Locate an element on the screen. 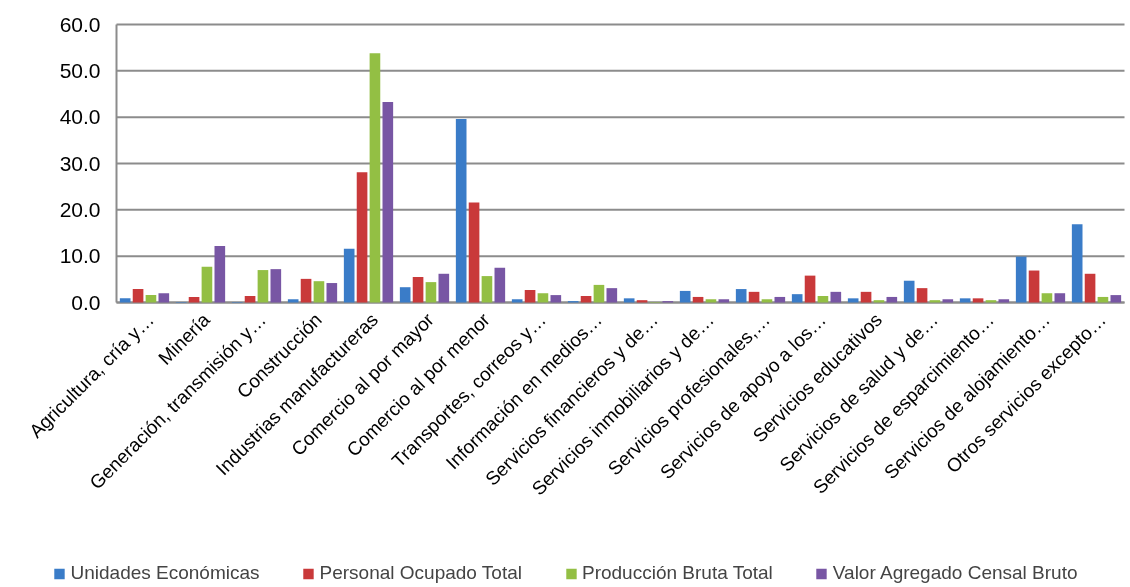  y-tick-label: 0.0 is located at coordinates (86, 302).